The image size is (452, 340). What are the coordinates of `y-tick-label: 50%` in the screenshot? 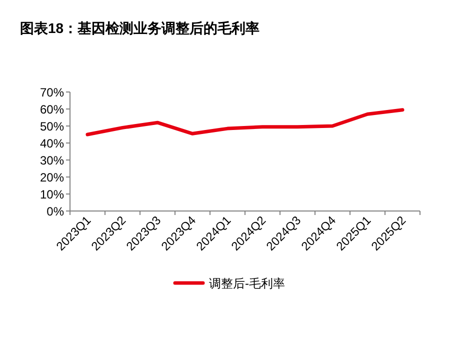 It's located at (52, 127).